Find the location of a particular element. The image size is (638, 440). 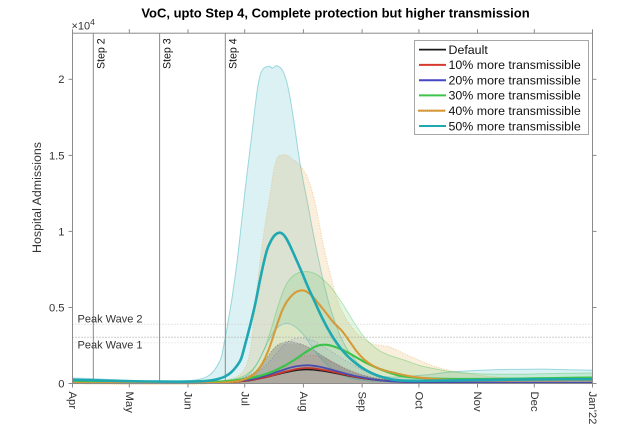

svg-text: Nov is located at coordinates (477, 402).